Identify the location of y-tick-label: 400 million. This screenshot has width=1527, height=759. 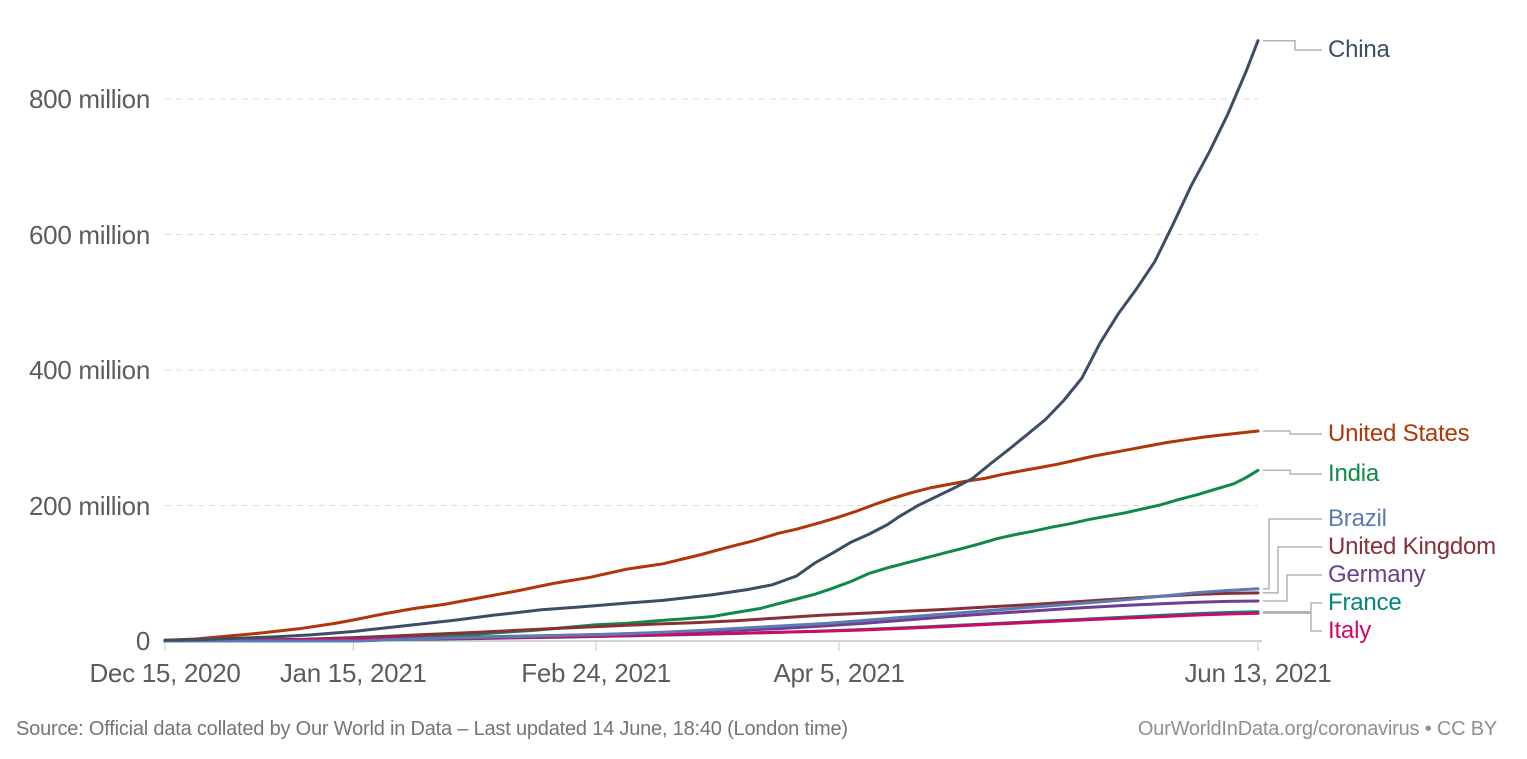
(89, 370).